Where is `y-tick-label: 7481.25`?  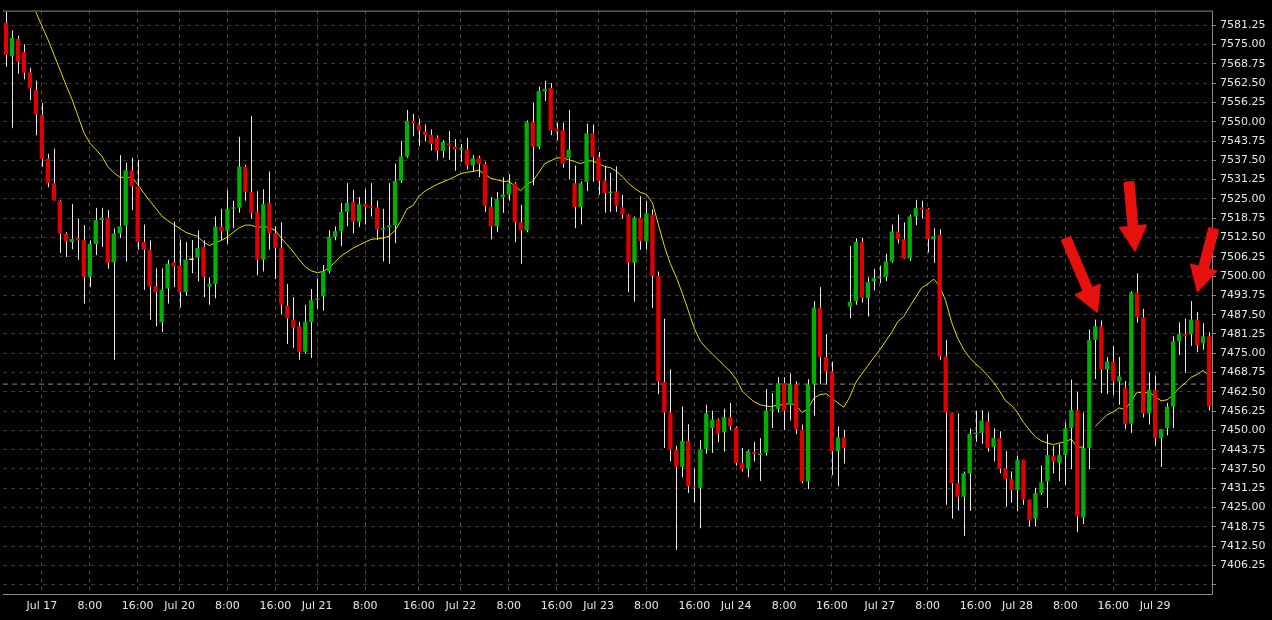 y-tick-label: 7481.25 is located at coordinates (1243, 333).